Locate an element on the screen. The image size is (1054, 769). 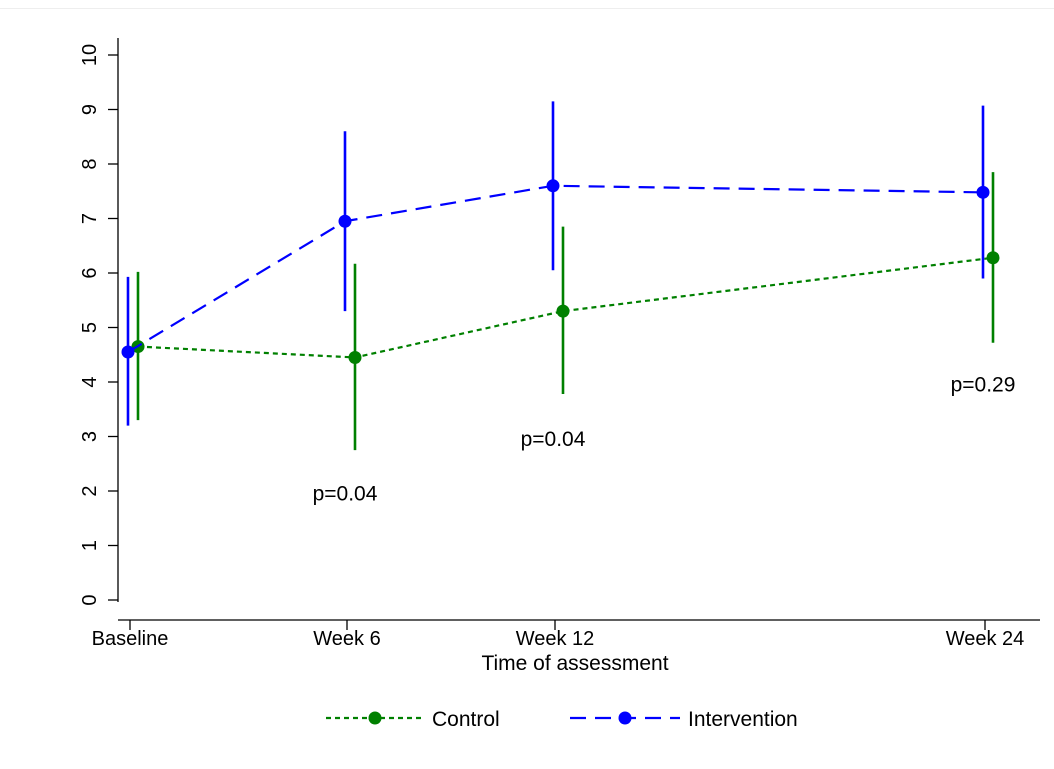
y-tick-label-0: 0 is located at coordinates (90, 599).